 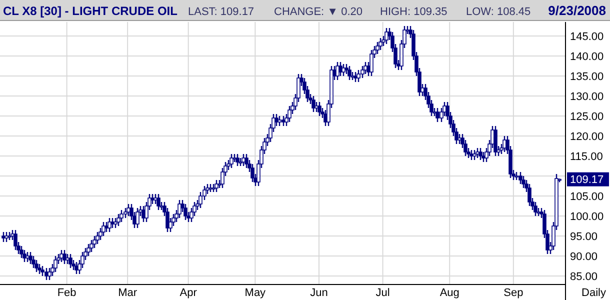 What do you see at coordinates (587, 56) in the screenshot?
I see `y-tick-label: 140.00` at bounding box center [587, 56].